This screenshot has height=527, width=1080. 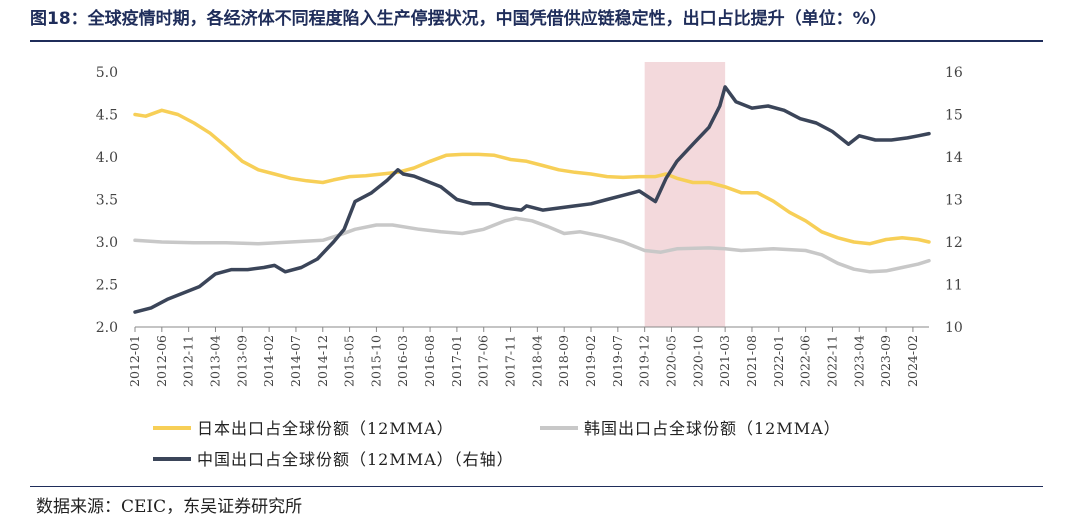 What do you see at coordinates (590, 361) in the screenshot?
I see `x-tick-label: 2019-02` at bounding box center [590, 361].